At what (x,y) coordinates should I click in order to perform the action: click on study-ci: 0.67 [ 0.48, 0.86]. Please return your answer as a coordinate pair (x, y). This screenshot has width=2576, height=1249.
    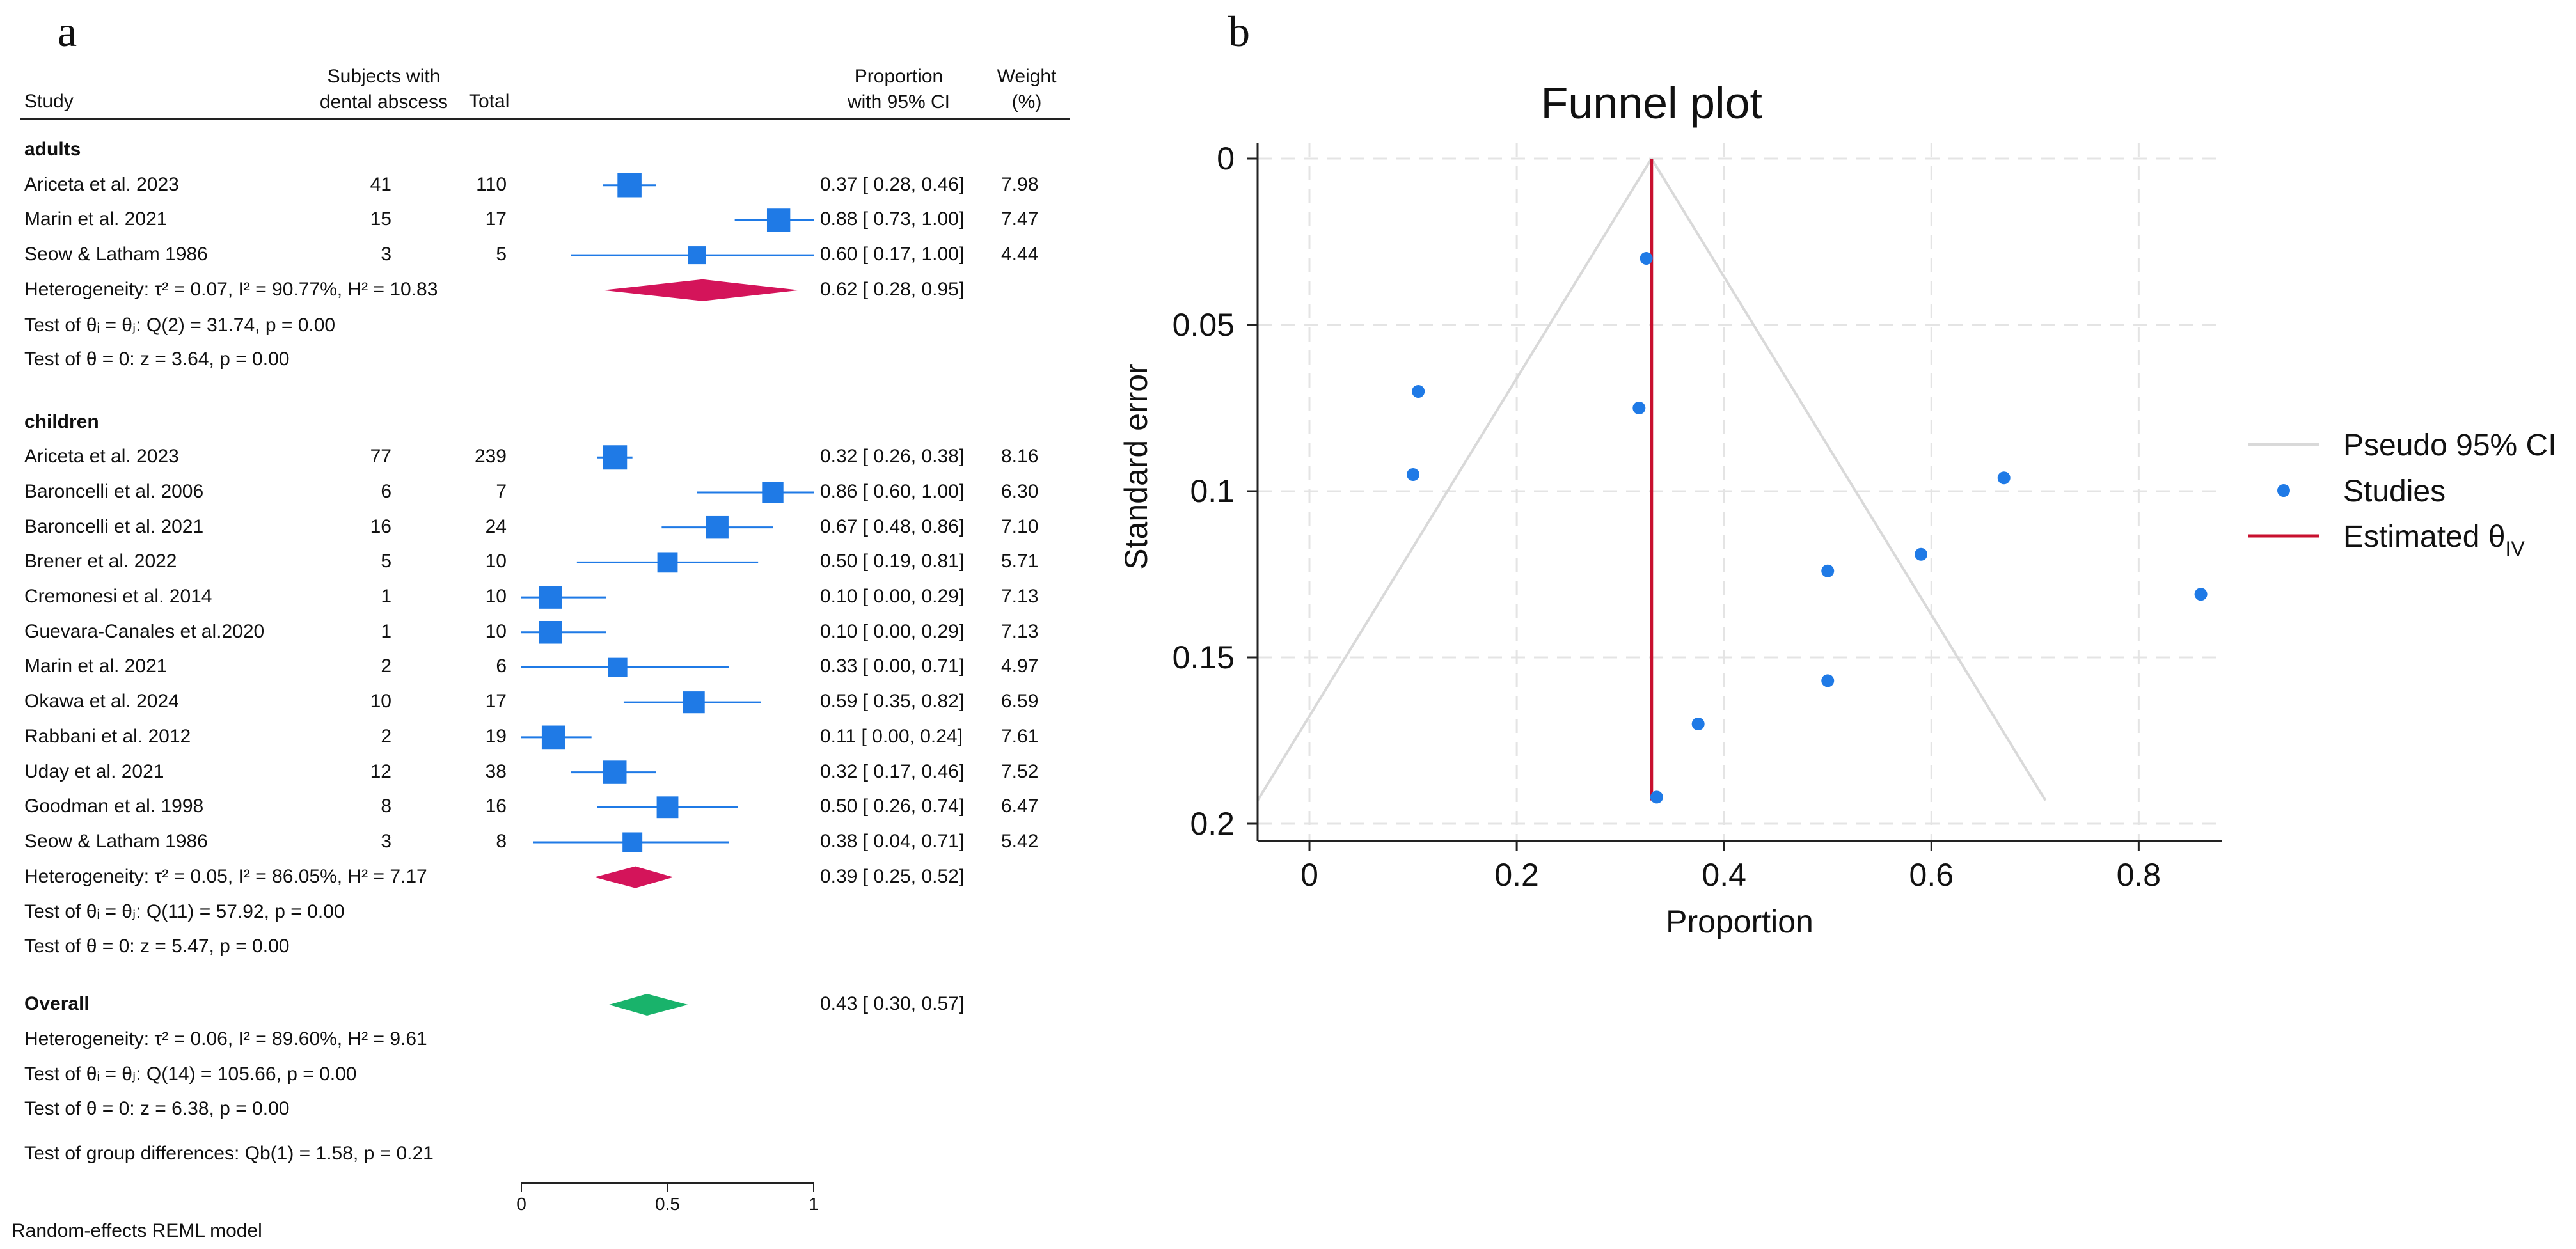
    Looking at the image, I should click on (892, 526).